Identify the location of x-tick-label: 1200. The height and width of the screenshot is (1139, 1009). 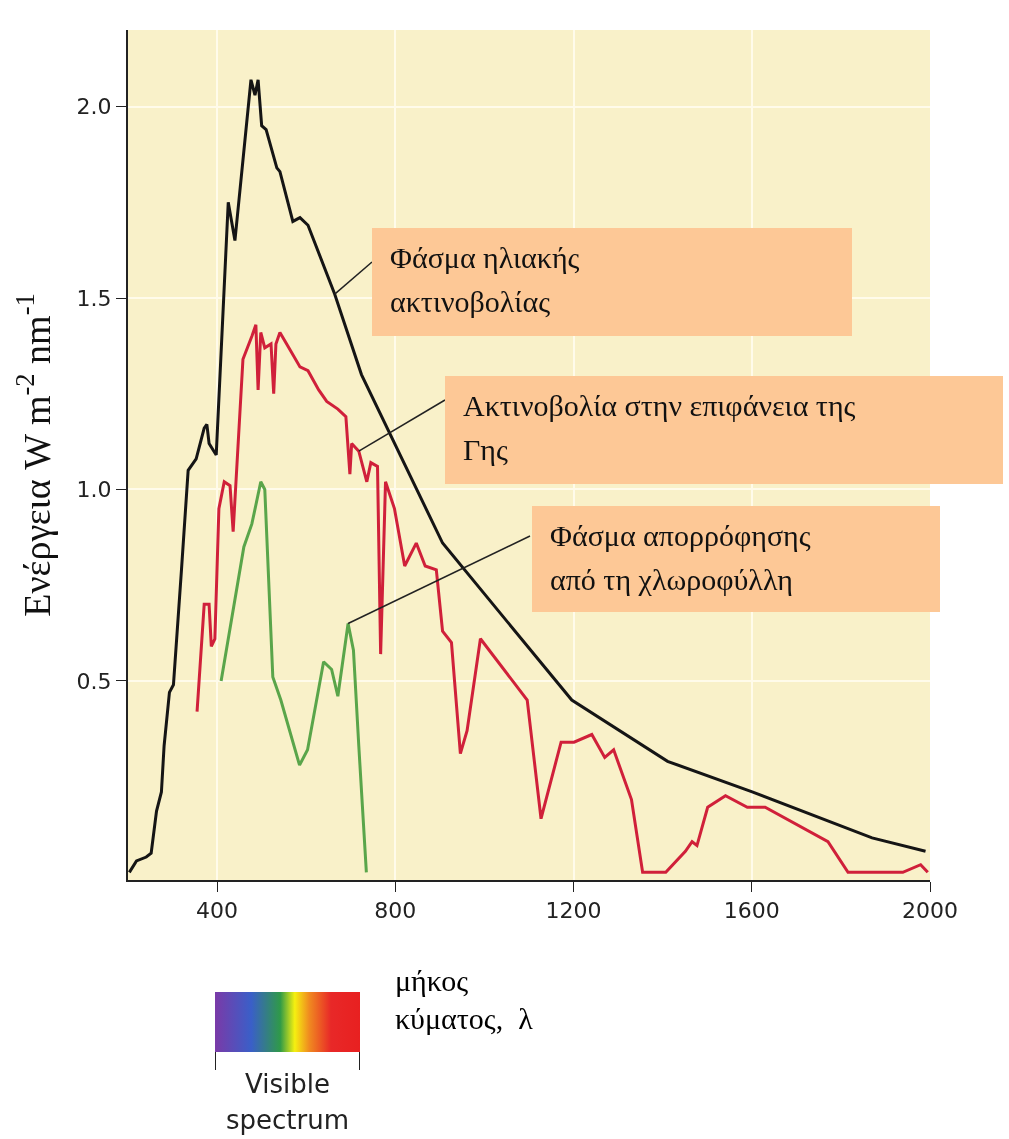
(573, 911).